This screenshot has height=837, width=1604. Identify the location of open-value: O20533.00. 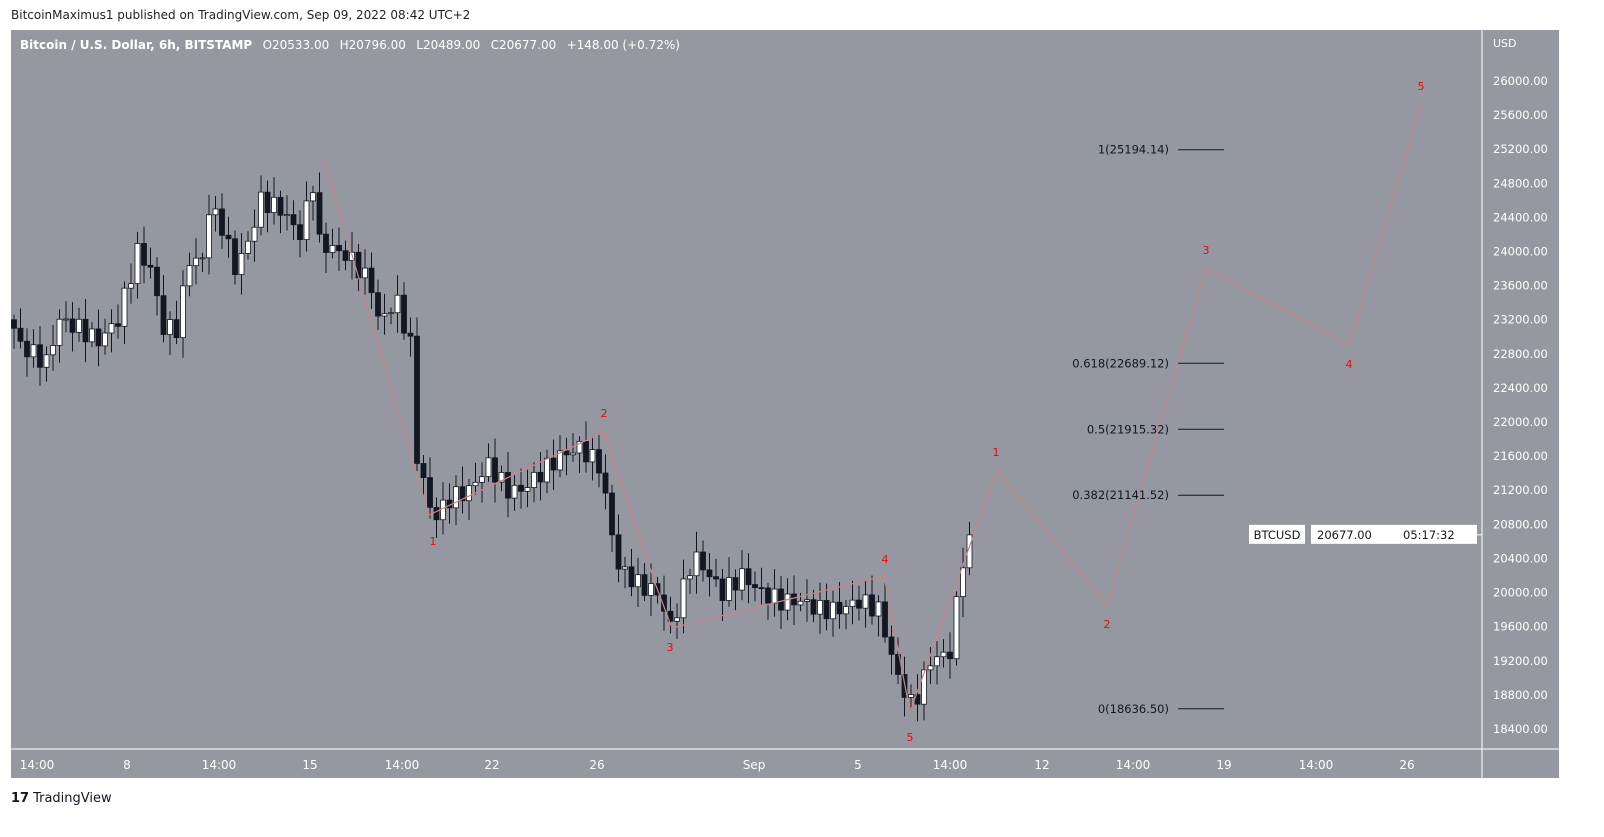
(296, 45).